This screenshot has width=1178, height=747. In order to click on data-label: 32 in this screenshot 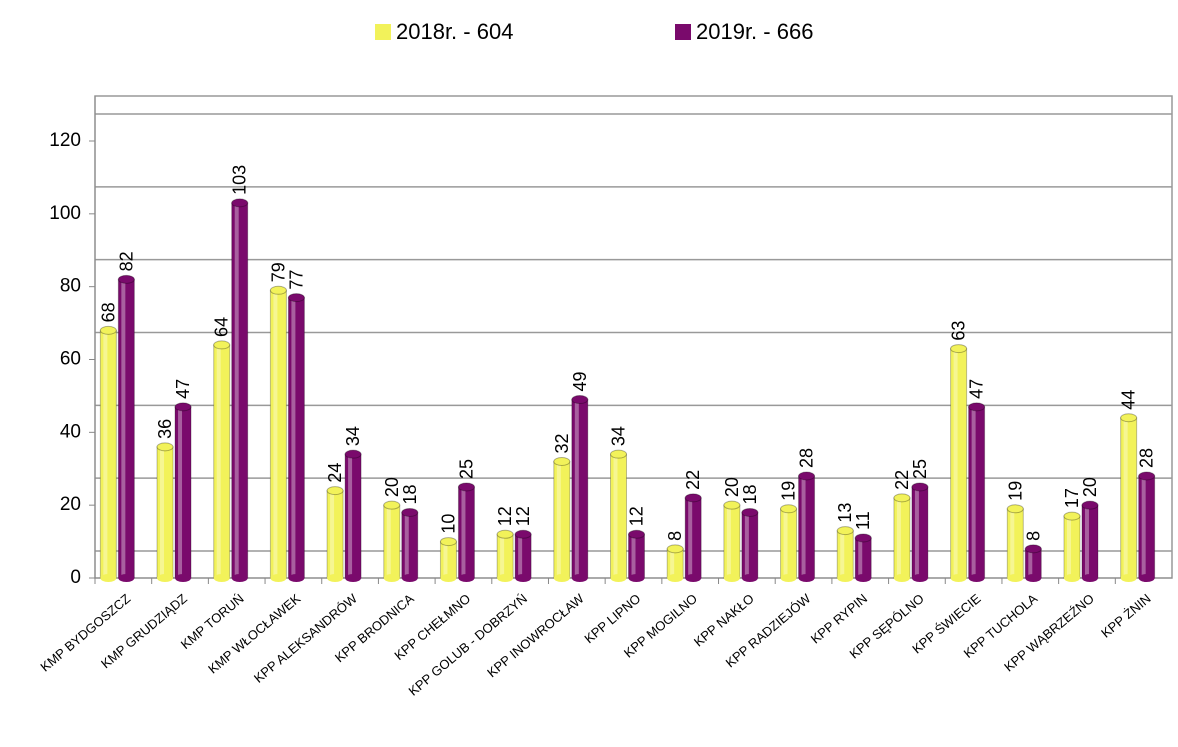, I will do `click(562, 443)`.